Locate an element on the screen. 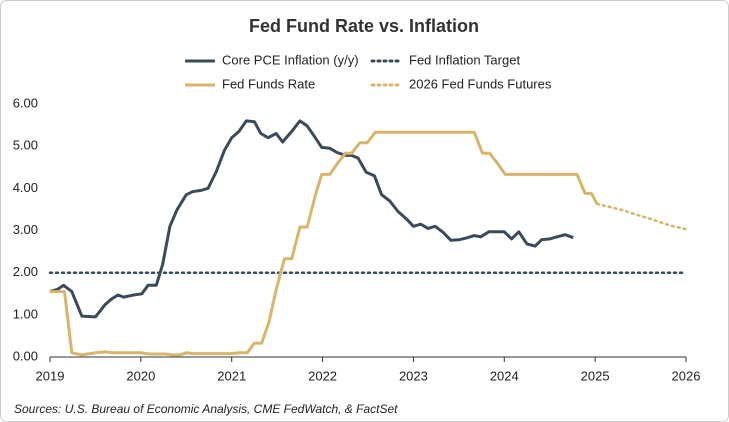 The image size is (729, 422). x-tick-label: 2026 is located at coordinates (686, 375).